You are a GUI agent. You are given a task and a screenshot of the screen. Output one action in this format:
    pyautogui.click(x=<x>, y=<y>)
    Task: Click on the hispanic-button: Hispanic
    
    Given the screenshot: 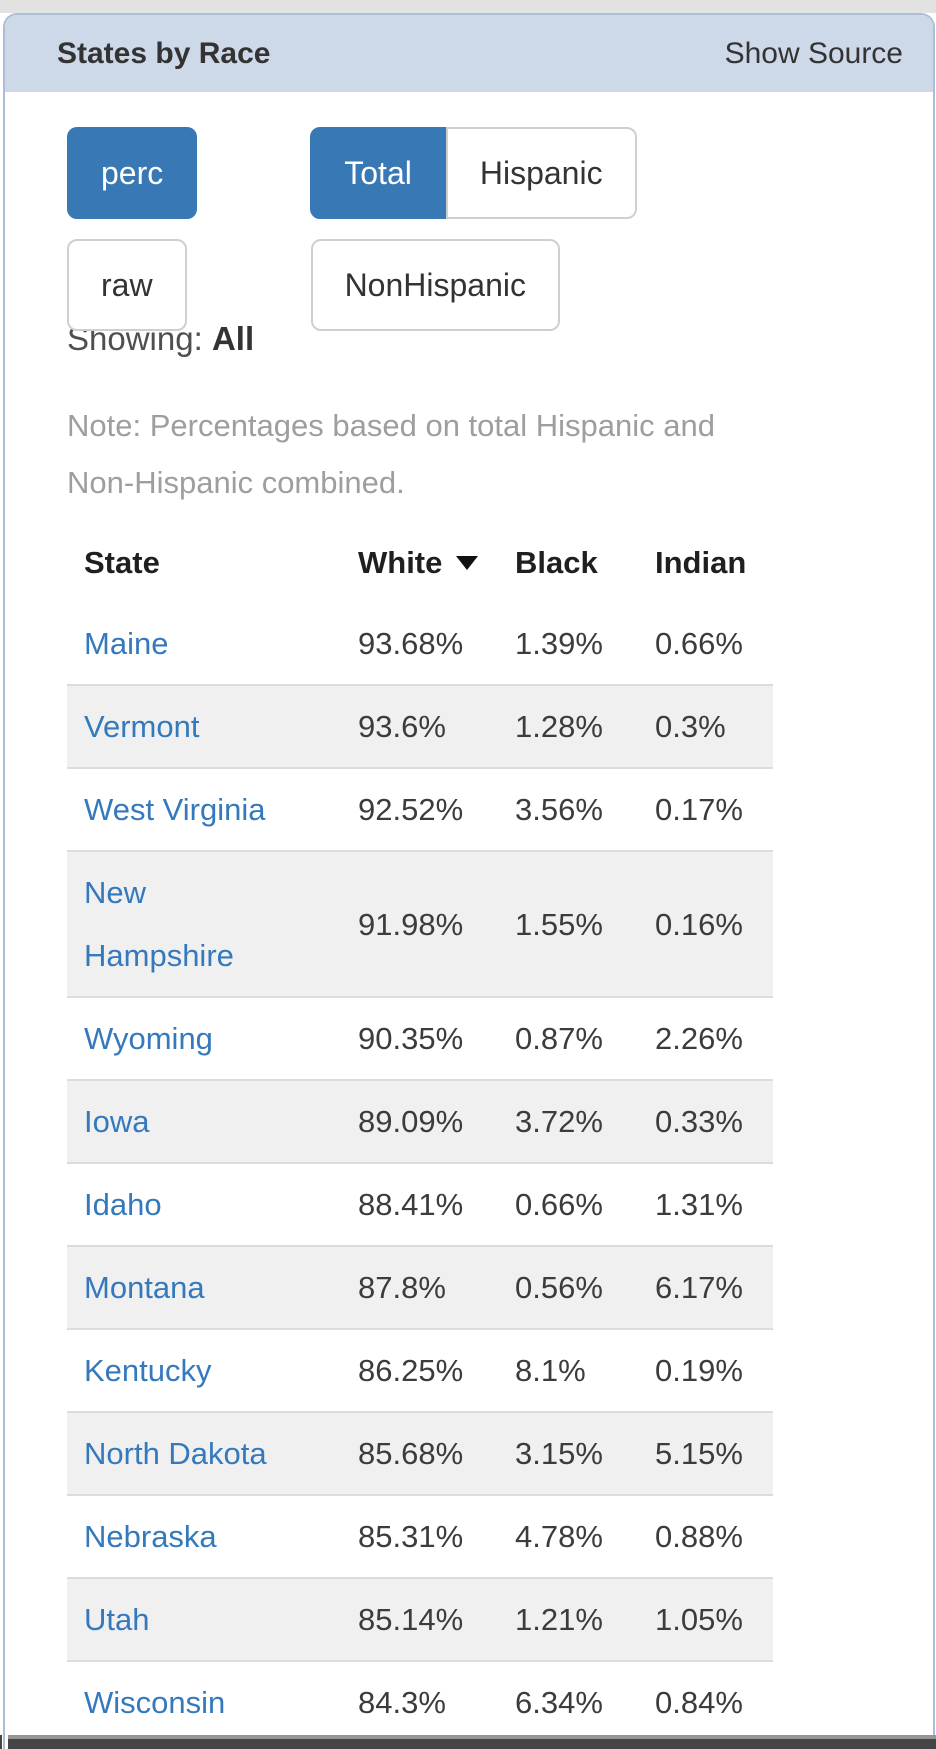 What is the action you would take?
    pyautogui.click(x=541, y=173)
    